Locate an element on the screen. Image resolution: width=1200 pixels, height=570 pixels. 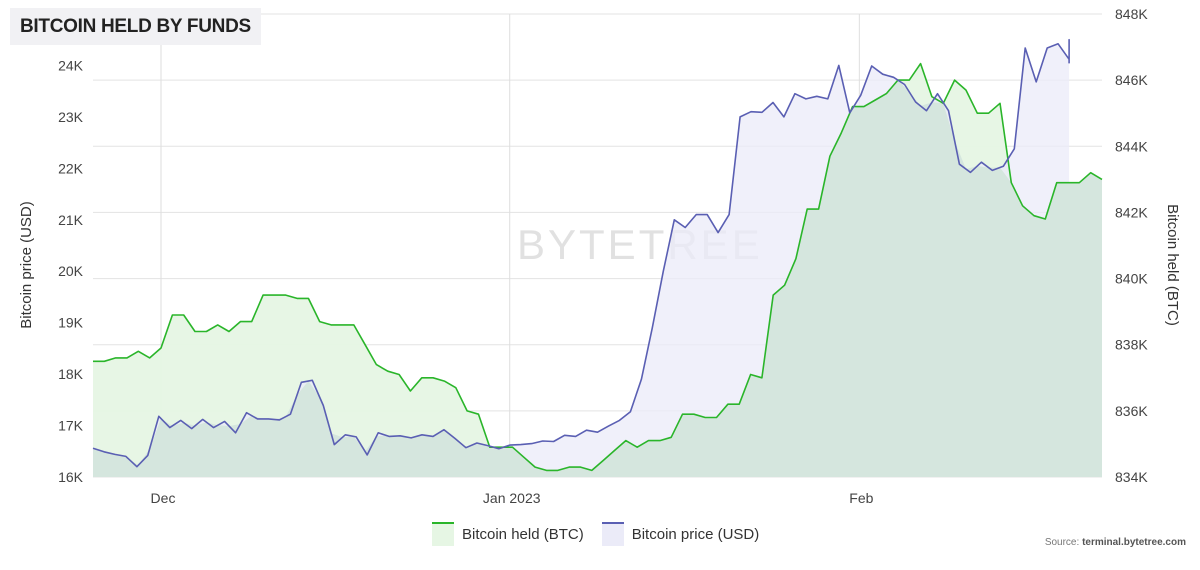
left-tick-label: 16K is located at coordinates (71, 477).